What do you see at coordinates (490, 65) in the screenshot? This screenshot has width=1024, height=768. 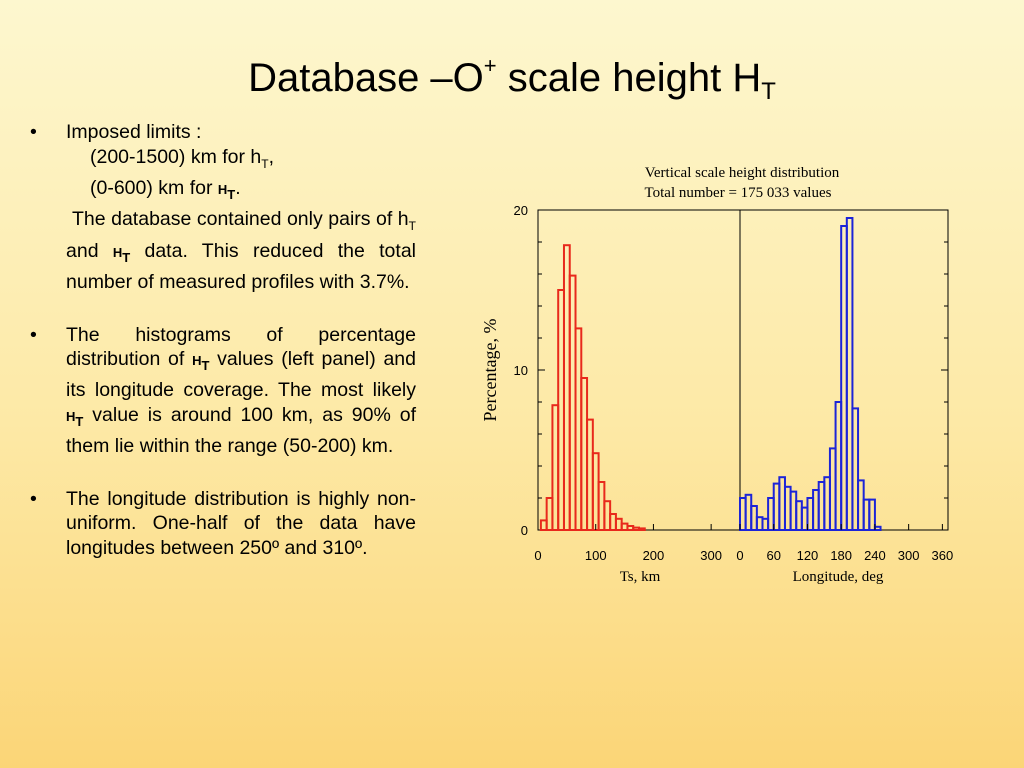 I see `title-superscript: +` at bounding box center [490, 65].